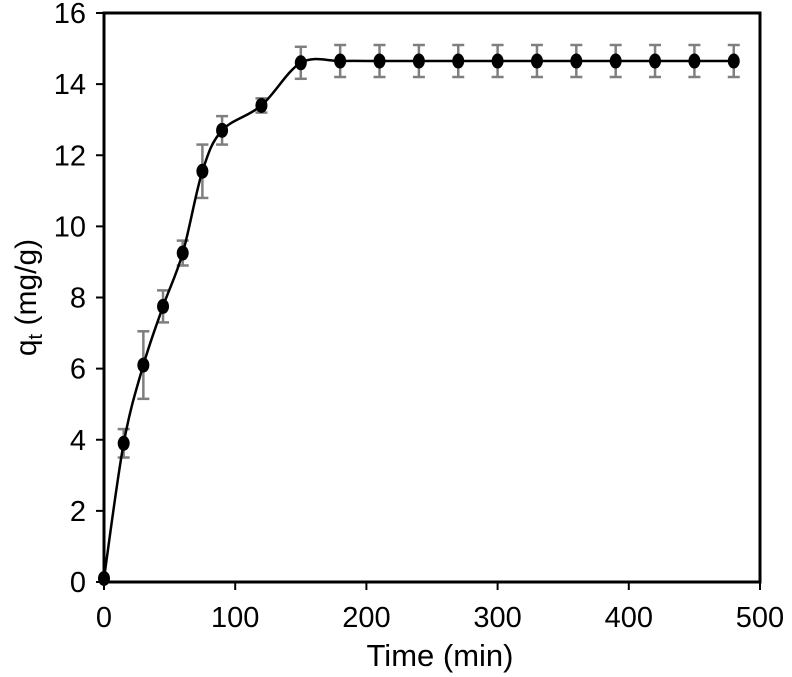  I want to click on x-tick-label: 100, so click(235, 618).